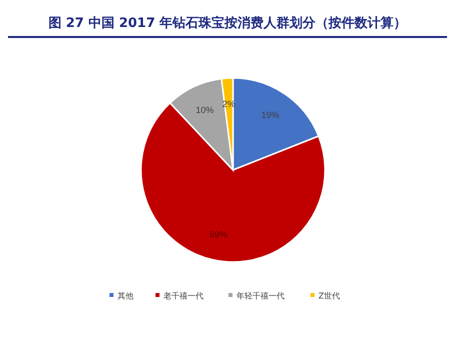 This screenshot has width=455, height=347. What do you see at coordinates (205, 110) in the screenshot?
I see `data-label: 10%` at bounding box center [205, 110].